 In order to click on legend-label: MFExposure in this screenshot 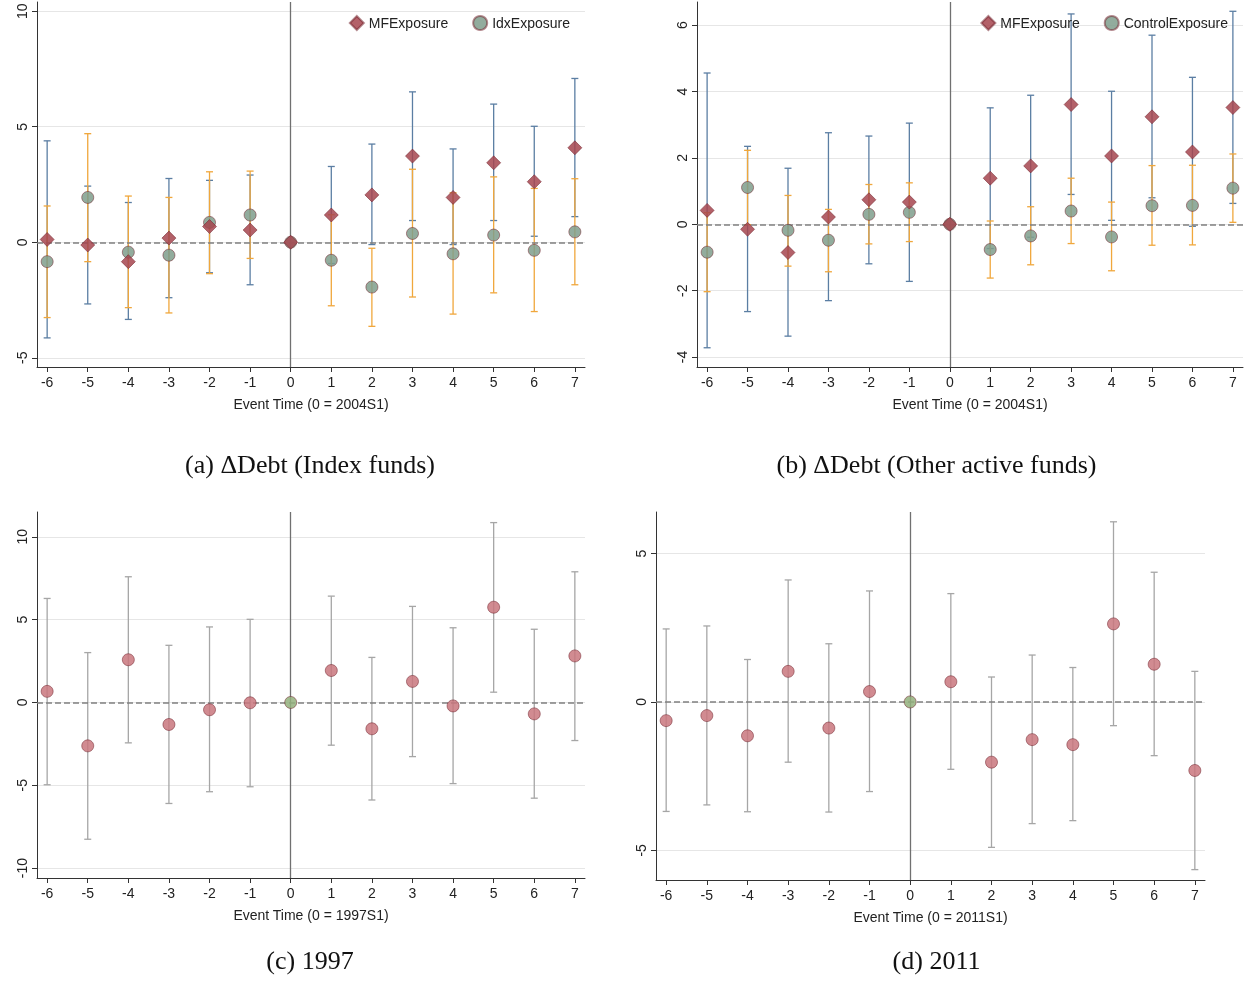, I will do `click(408, 23)`.